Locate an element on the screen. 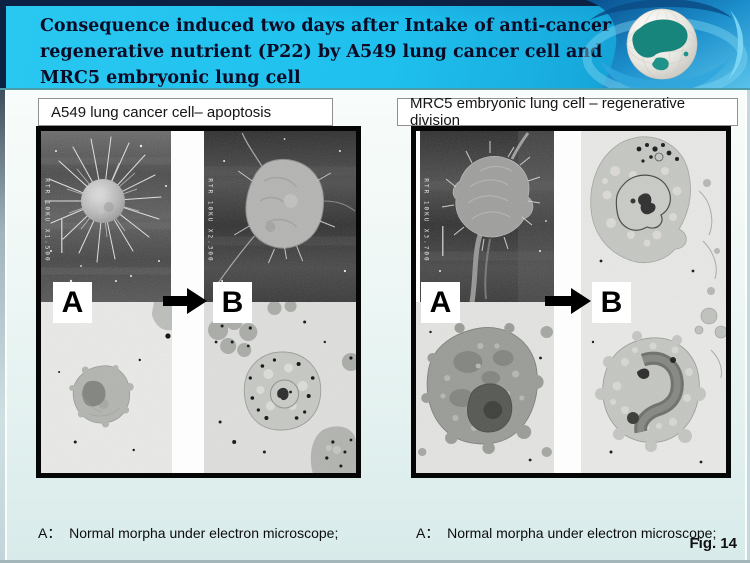 This screenshot has width=750, height=563. sem-image-a549-after: RTR 10KU X2.300 is located at coordinates (280, 216).